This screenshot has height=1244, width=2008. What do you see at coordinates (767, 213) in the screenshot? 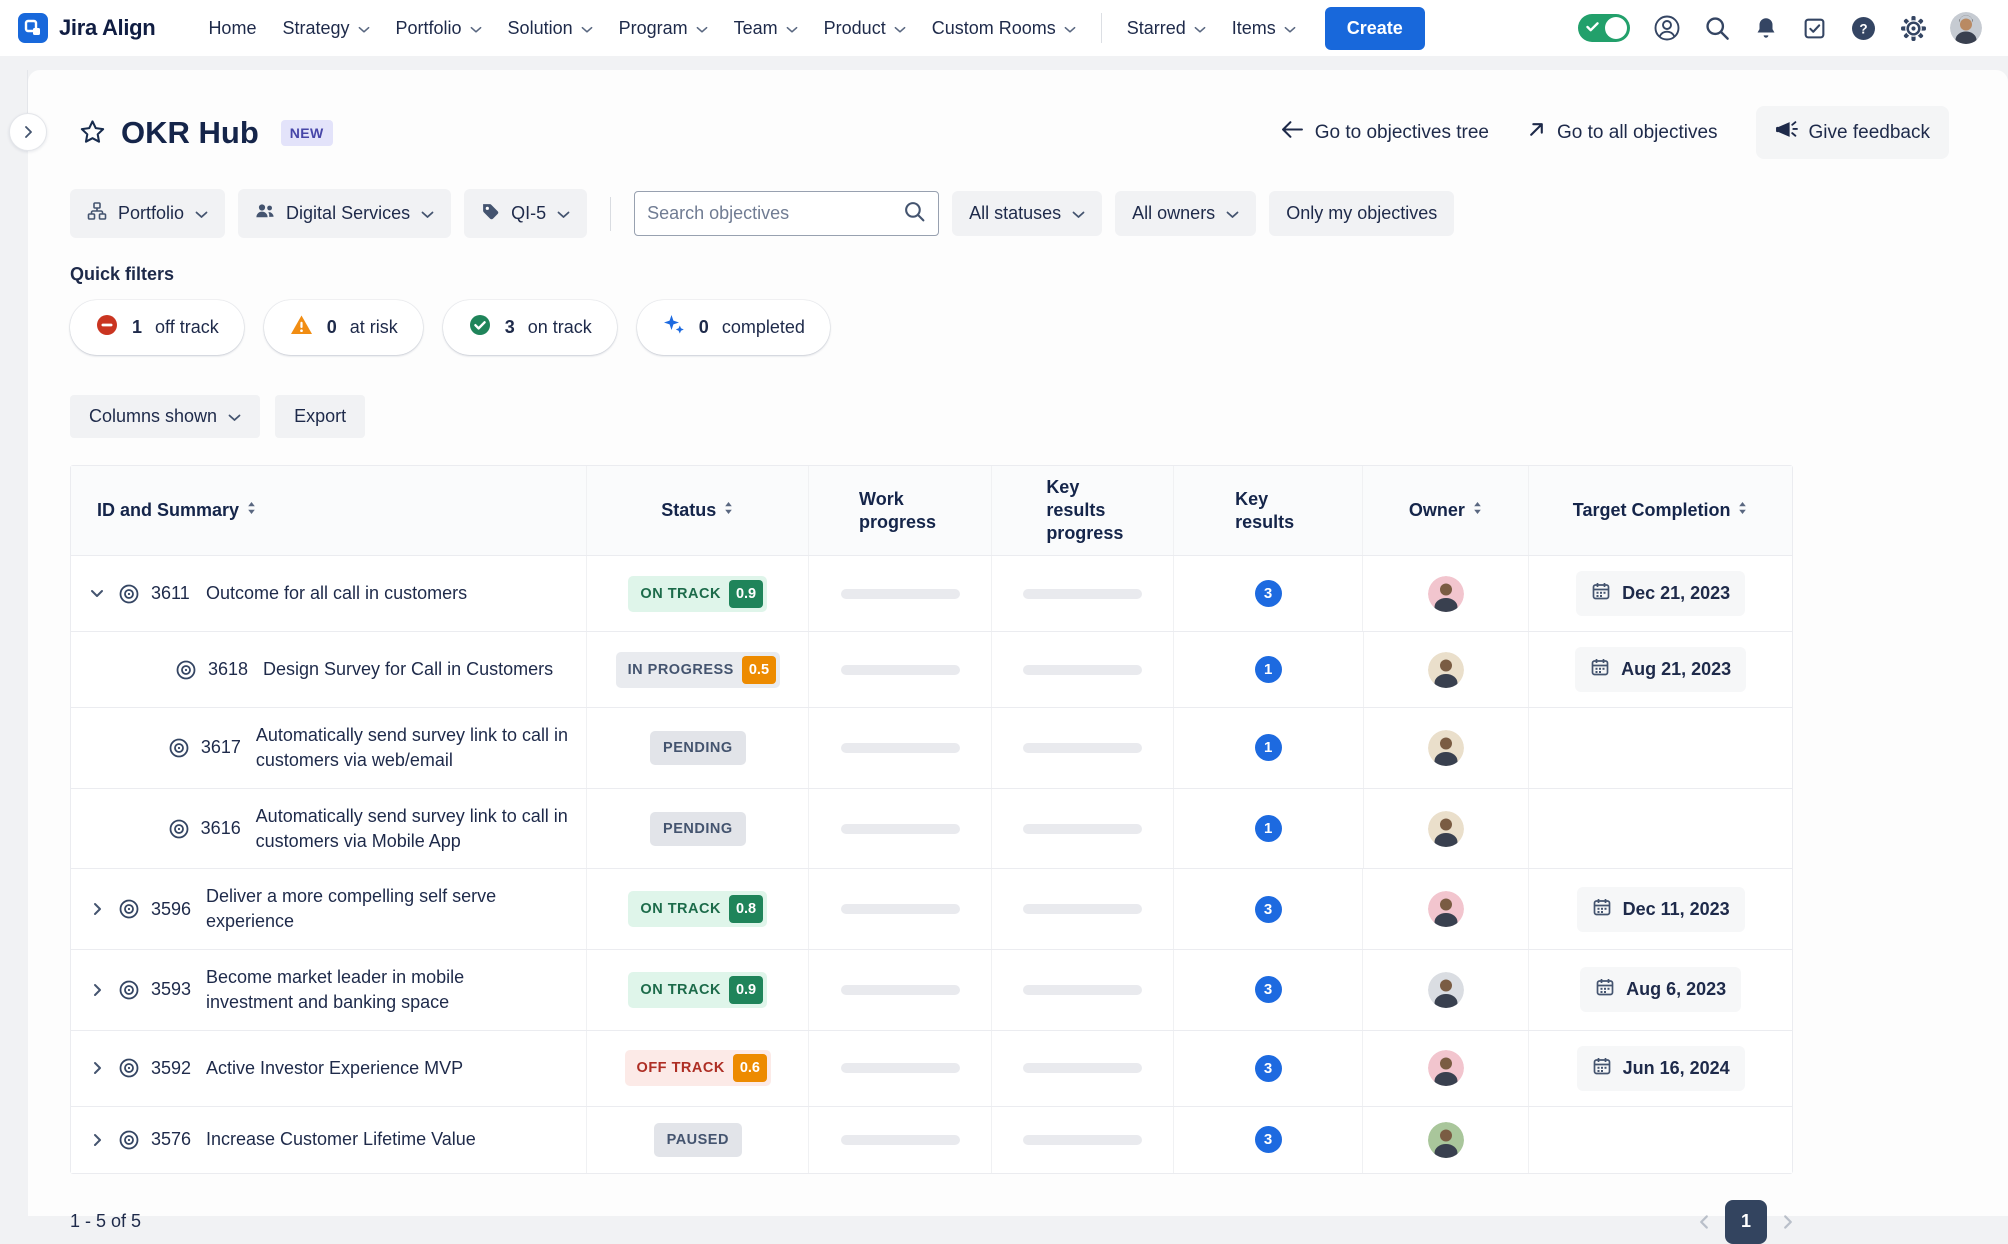
I see `search-input` at bounding box center [767, 213].